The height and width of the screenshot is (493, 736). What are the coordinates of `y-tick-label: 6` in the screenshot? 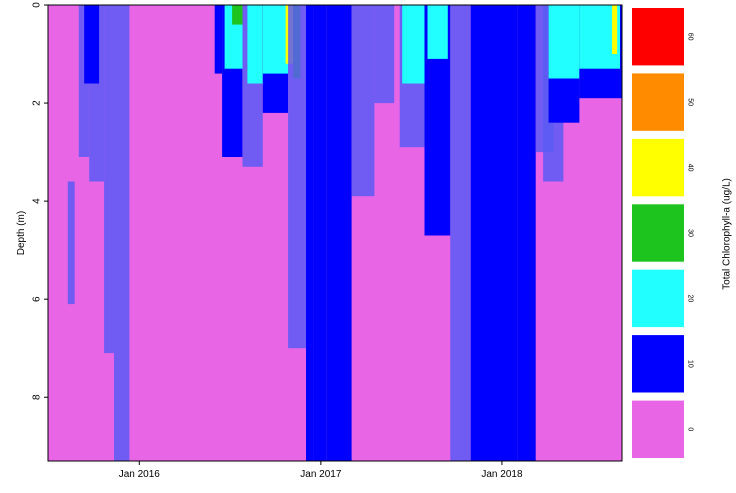 It's located at (37, 299).